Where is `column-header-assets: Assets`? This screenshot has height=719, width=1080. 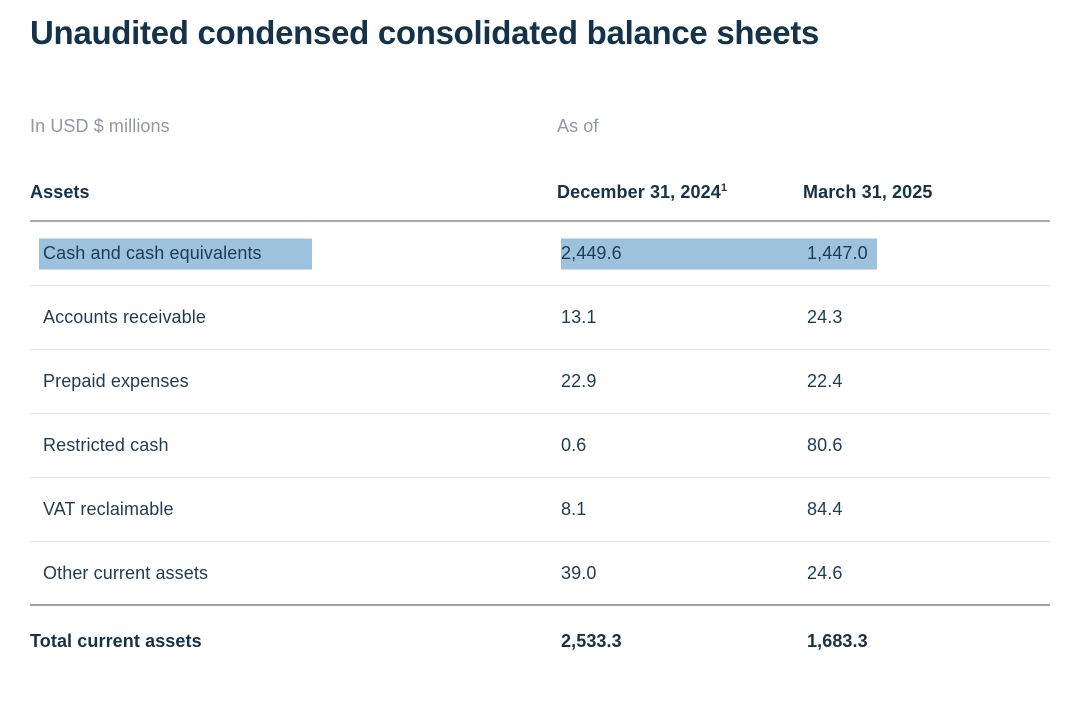 column-header-assets: Assets is located at coordinates (60, 192).